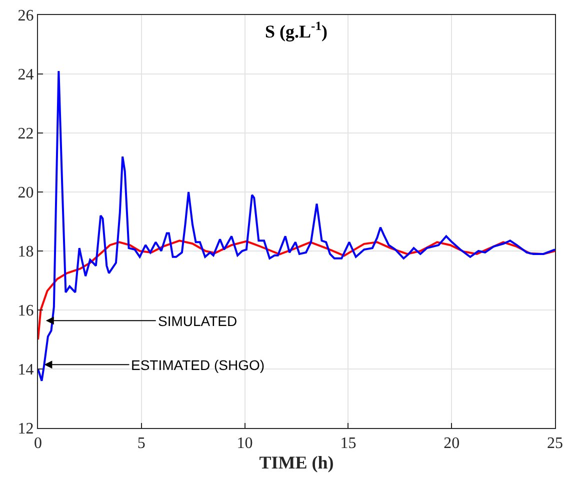 Image resolution: width=571 pixels, height=486 pixels. Describe the element at coordinates (26, 16) in the screenshot. I see `y-tick-label: 26` at that location.